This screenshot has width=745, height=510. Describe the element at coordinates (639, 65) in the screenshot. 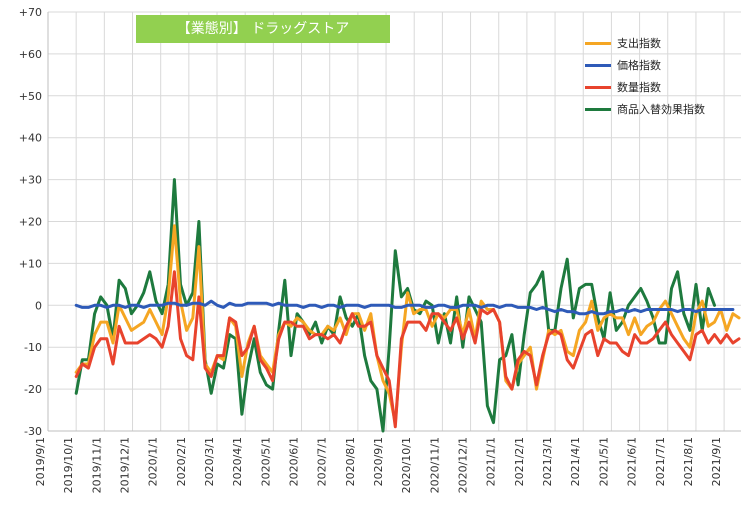

I see `legend-label: 価格指数` at that location.